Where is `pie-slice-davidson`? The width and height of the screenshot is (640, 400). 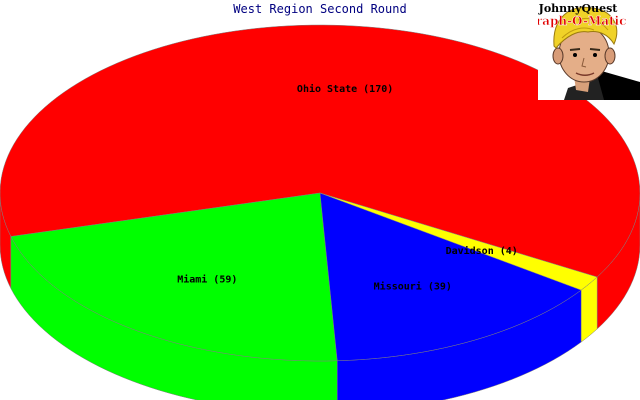
pie-slice-davidson is located at coordinates (458, 241).